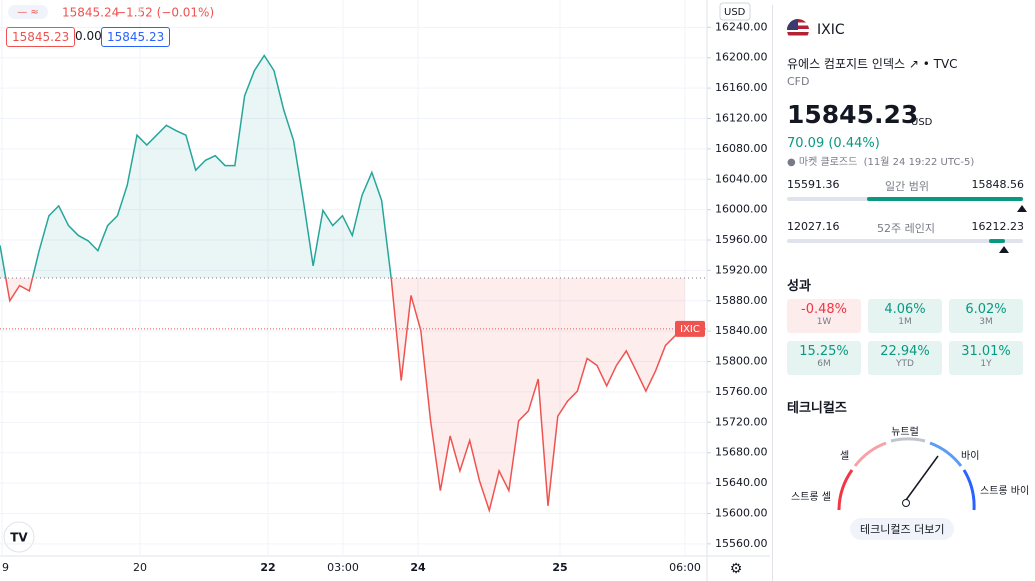 This screenshot has height=581, width=1035. What do you see at coordinates (986, 309) in the screenshot?
I see `performance-value: 6.02%` at bounding box center [986, 309].